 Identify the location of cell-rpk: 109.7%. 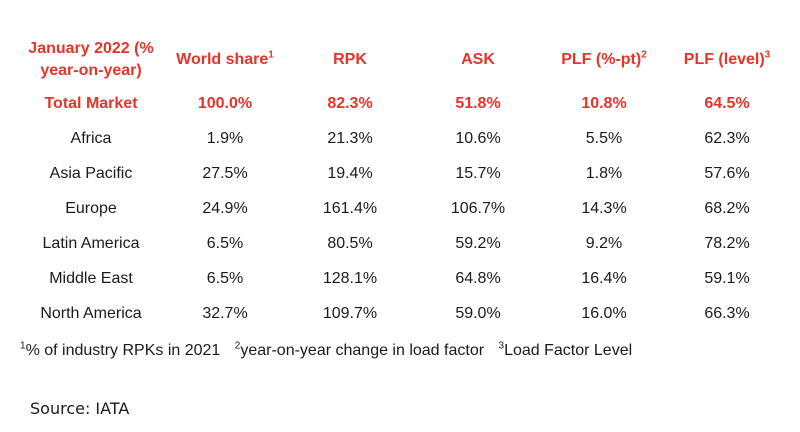
(350, 313).